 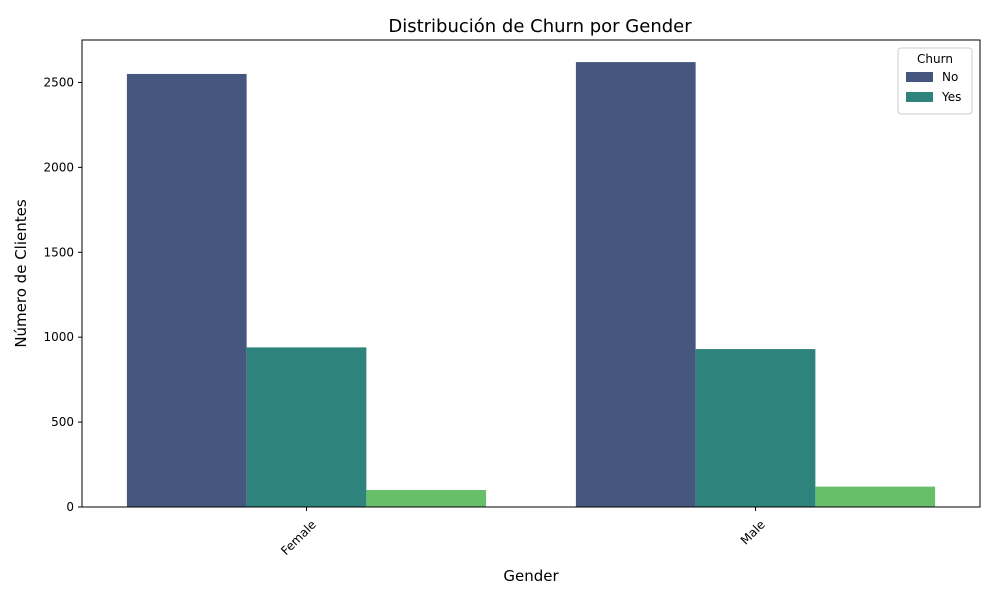 I want to click on y-axis-label: Número de Clientes, so click(x=21, y=273).